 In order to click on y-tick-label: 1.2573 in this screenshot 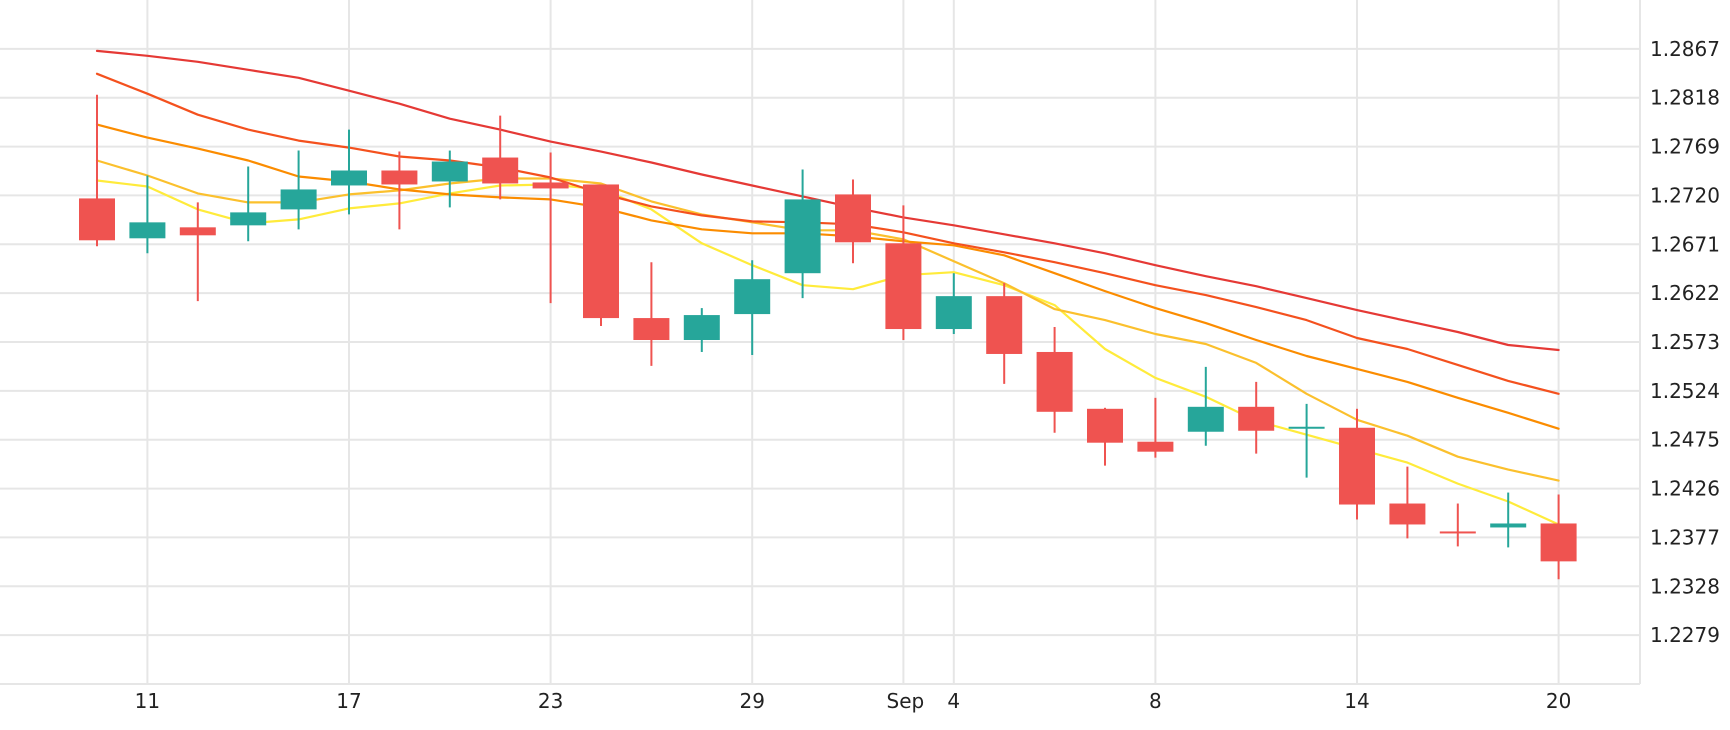, I will do `click(1685, 342)`.